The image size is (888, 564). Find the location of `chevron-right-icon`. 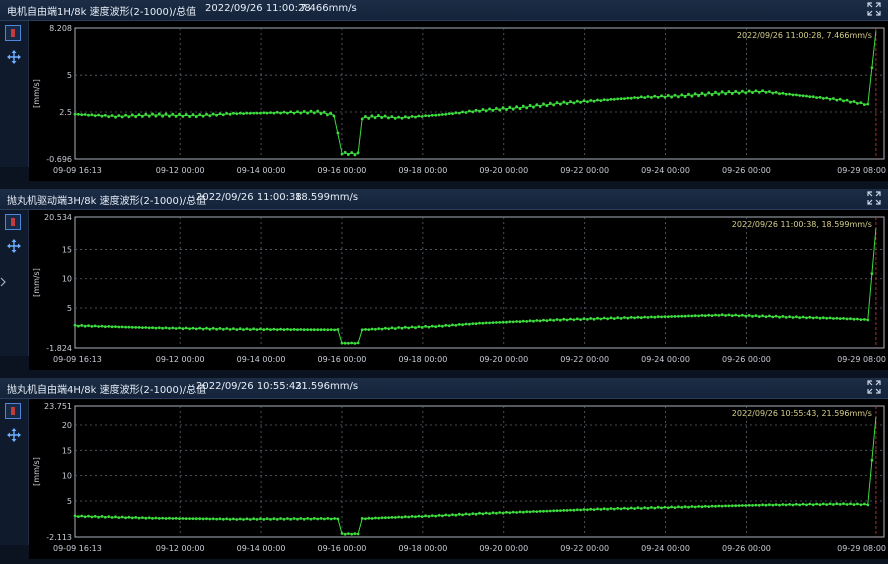

chevron-right-icon is located at coordinates (3, 282).